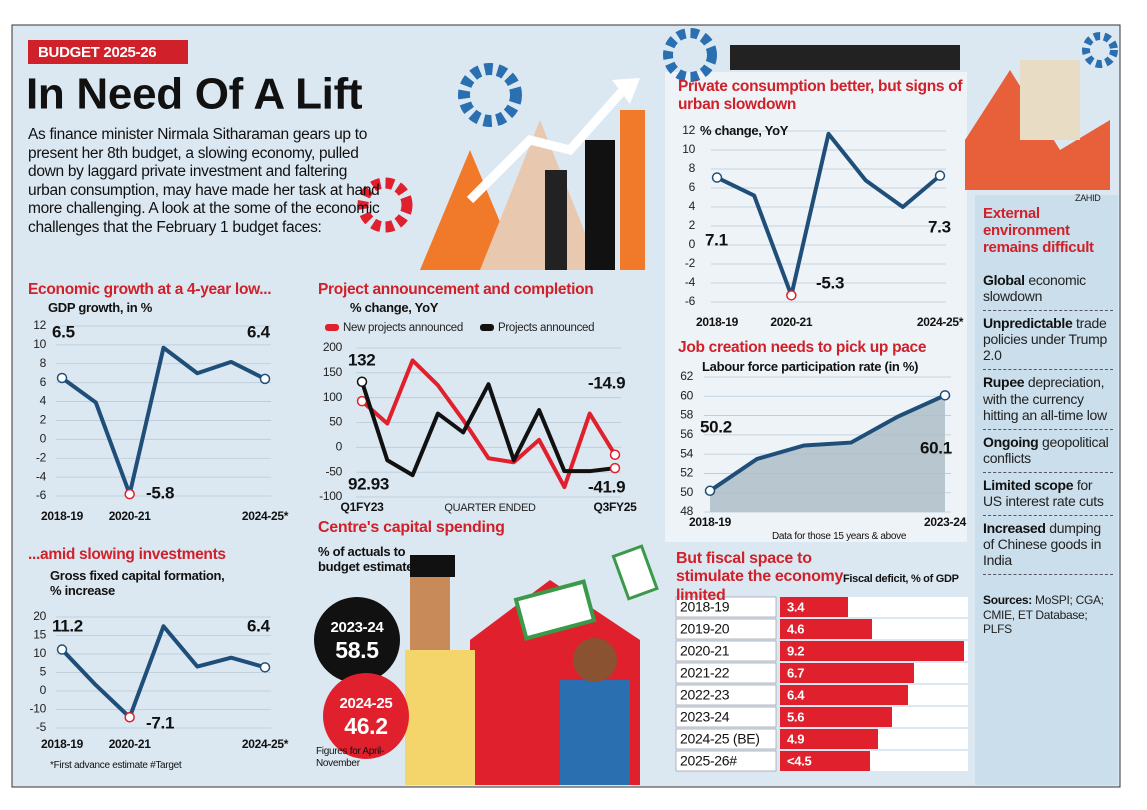 The width and height of the screenshot is (1147, 810). Describe the element at coordinates (1007, 600) in the screenshot. I see `sources-lead: Sources:` at that location.